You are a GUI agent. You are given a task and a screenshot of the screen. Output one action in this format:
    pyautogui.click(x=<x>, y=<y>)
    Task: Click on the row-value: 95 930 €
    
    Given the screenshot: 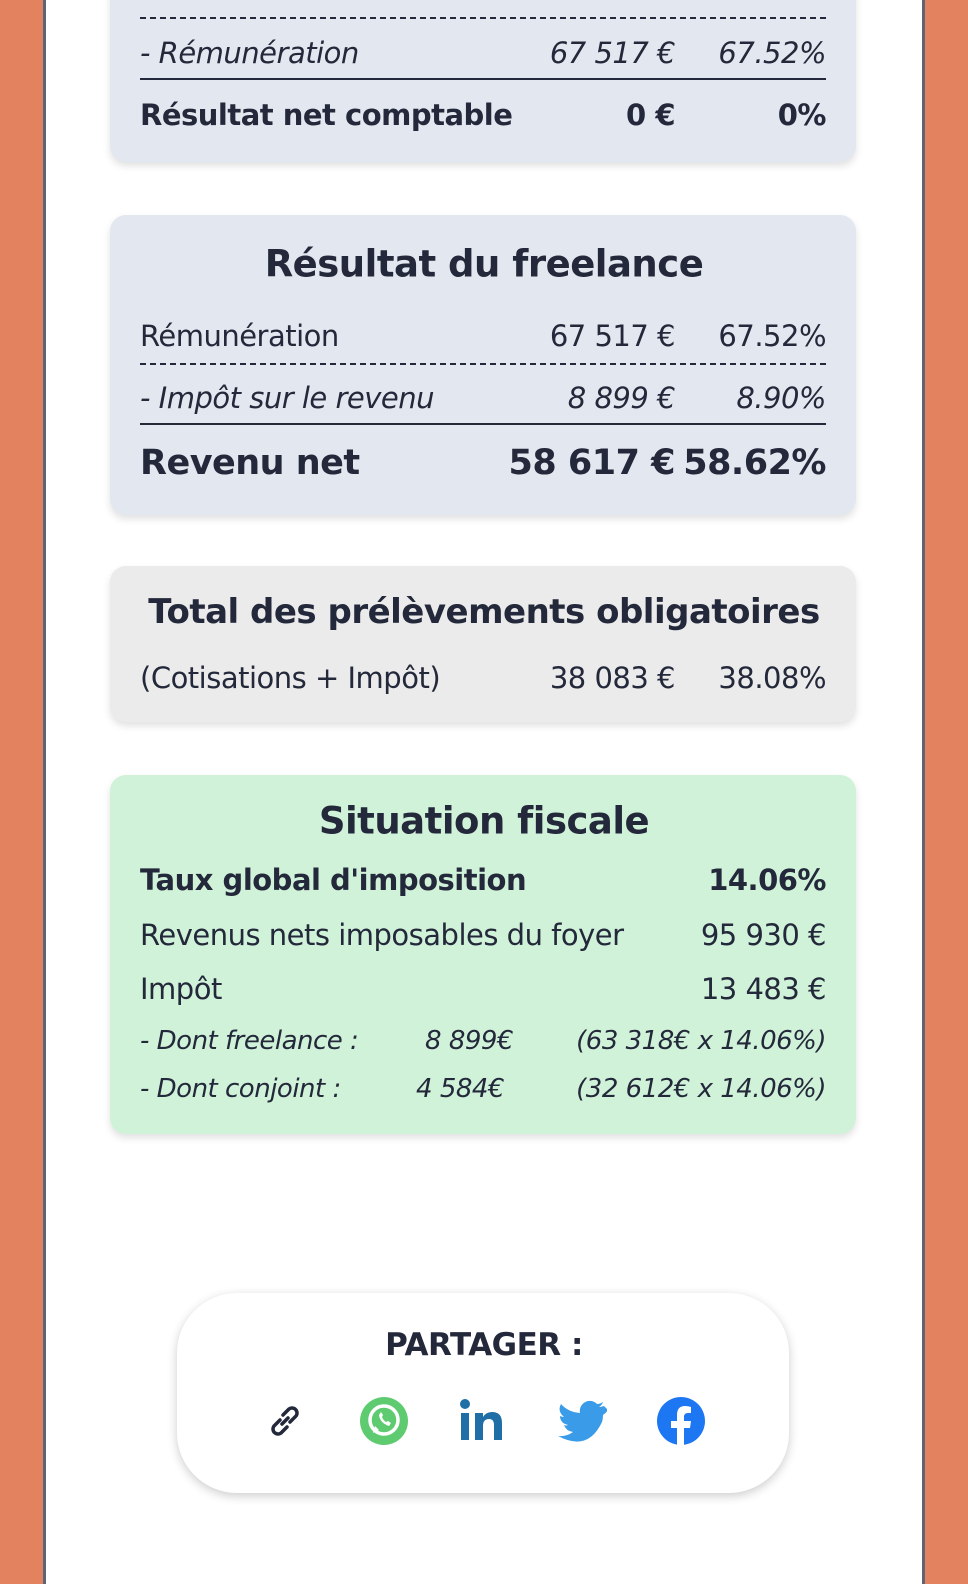 What is the action you would take?
    pyautogui.click(x=763, y=935)
    